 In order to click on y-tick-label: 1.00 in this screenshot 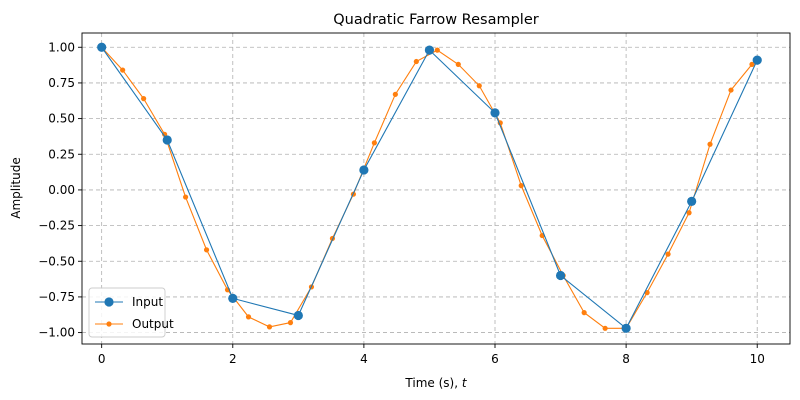, I will do `click(61, 47)`.